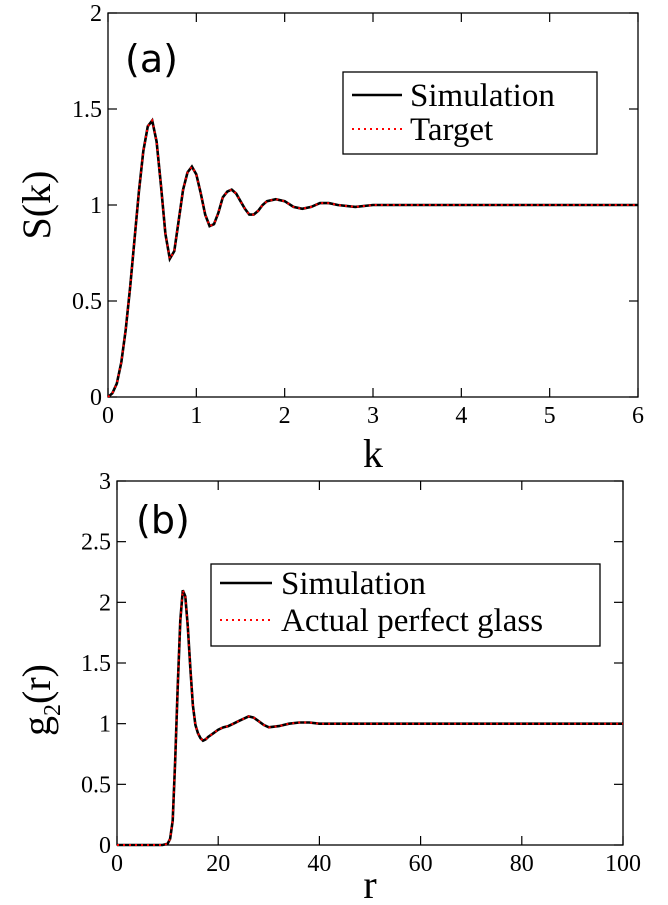 The height and width of the screenshot is (905, 668). What do you see at coordinates (285, 416) in the screenshot?
I see `panel-a-x-tick-label: 2` at bounding box center [285, 416].